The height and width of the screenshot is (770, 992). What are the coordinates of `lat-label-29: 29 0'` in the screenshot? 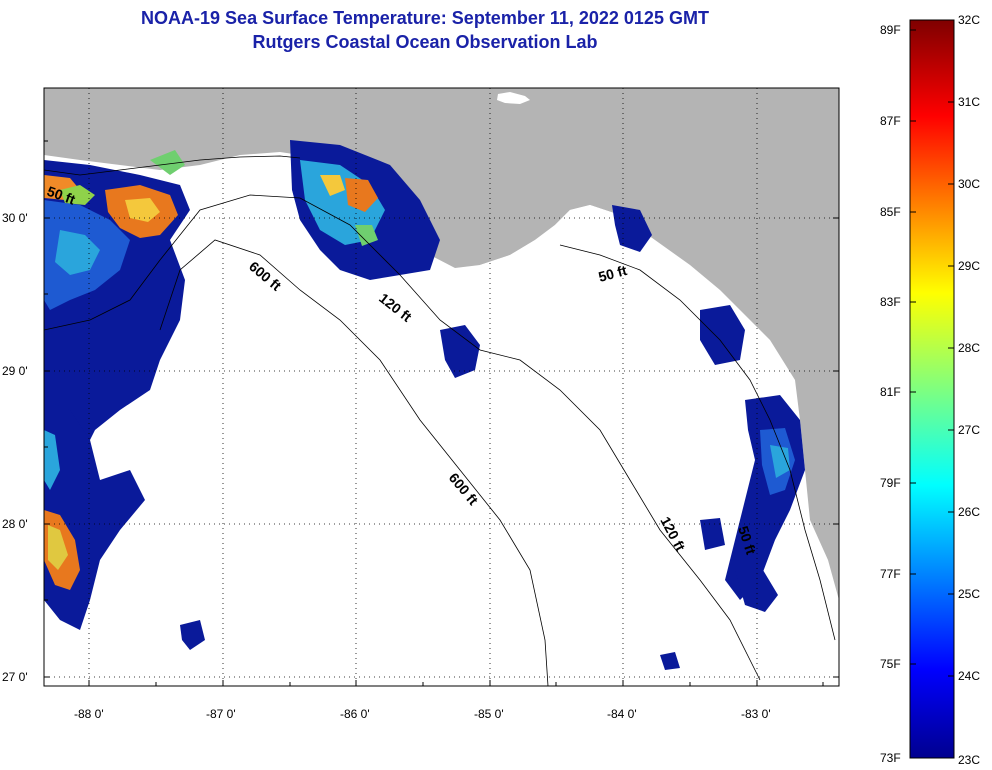 It's located at (15, 371).